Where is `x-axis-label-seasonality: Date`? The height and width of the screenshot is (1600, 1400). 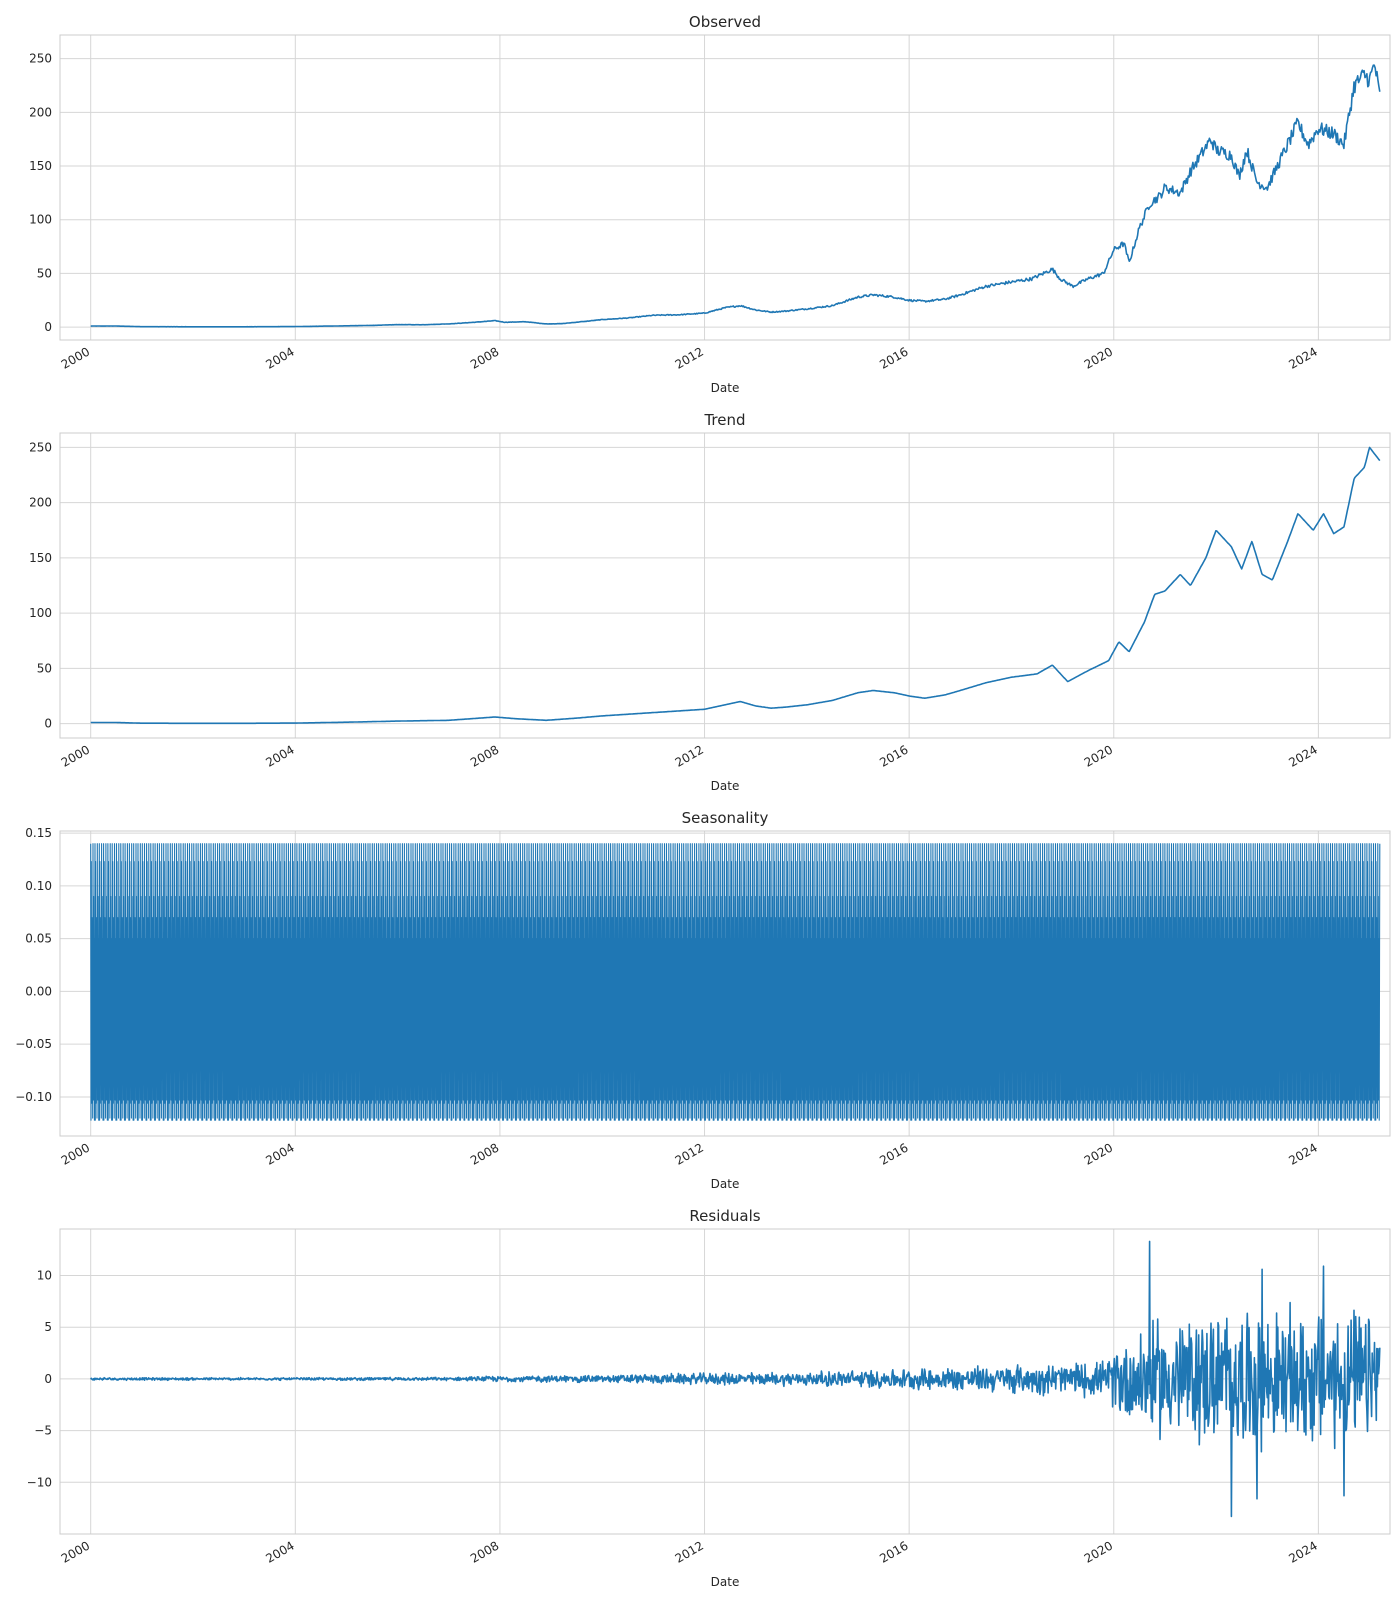 x-axis-label-seasonality: Date is located at coordinates (725, 1184).